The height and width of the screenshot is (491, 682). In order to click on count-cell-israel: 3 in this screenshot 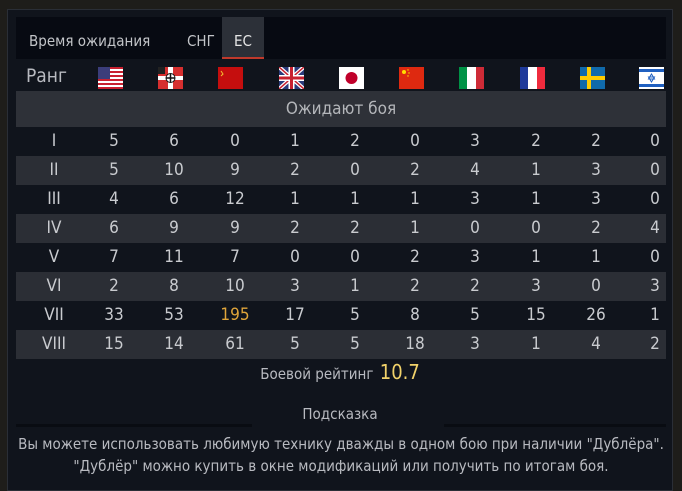, I will do `click(655, 286)`.